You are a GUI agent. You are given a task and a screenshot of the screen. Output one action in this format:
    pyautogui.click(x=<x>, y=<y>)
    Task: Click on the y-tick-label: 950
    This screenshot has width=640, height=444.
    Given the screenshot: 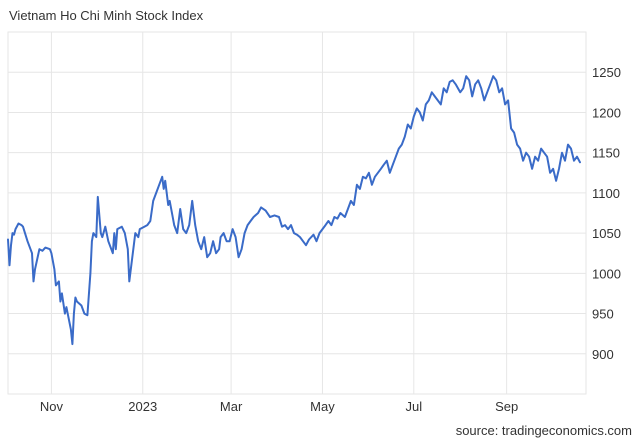 What is the action you would take?
    pyautogui.click(x=603, y=314)
    